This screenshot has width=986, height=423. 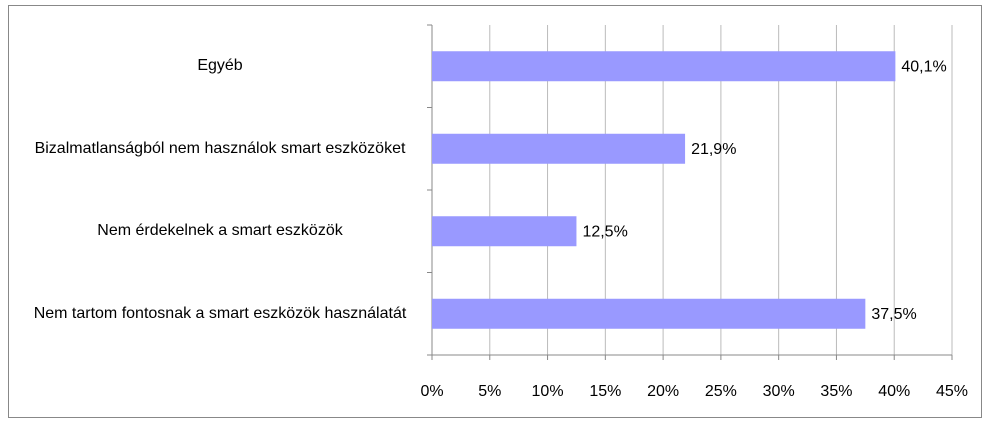 What do you see at coordinates (721, 391) in the screenshot?
I see `x-tick-label: 25%` at bounding box center [721, 391].